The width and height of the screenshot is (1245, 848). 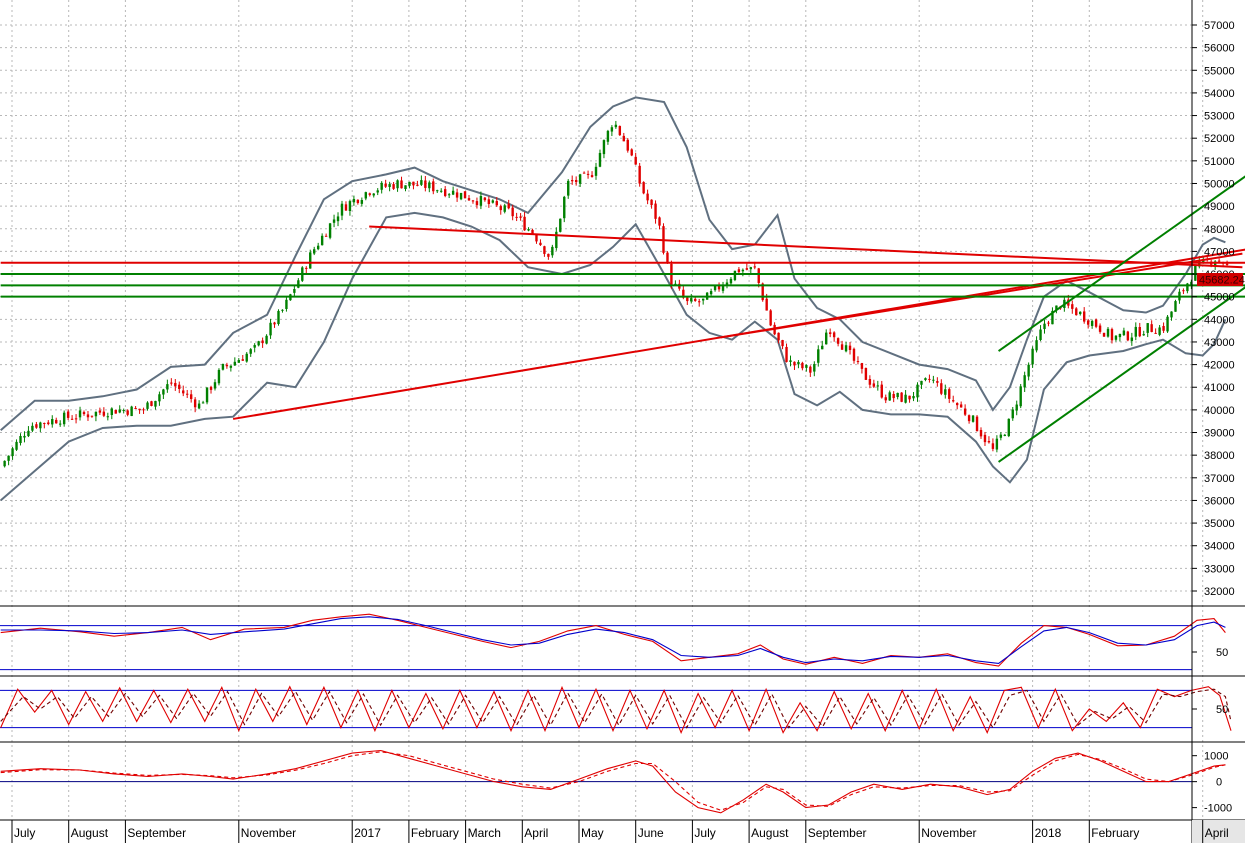 What do you see at coordinates (1219, 456) in the screenshot?
I see `y-tick-label: 38000` at bounding box center [1219, 456].